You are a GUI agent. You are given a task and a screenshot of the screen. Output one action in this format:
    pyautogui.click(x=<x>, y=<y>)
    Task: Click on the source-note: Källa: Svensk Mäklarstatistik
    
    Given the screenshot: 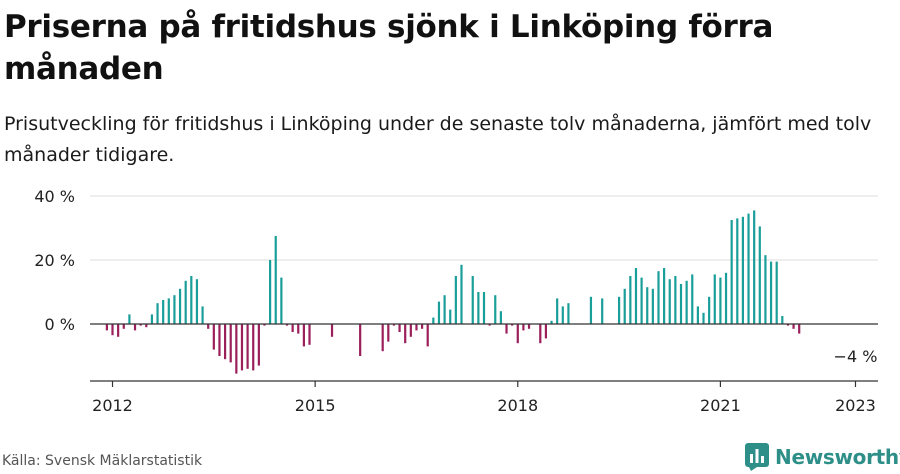 What is the action you would take?
    pyautogui.click(x=102, y=461)
    